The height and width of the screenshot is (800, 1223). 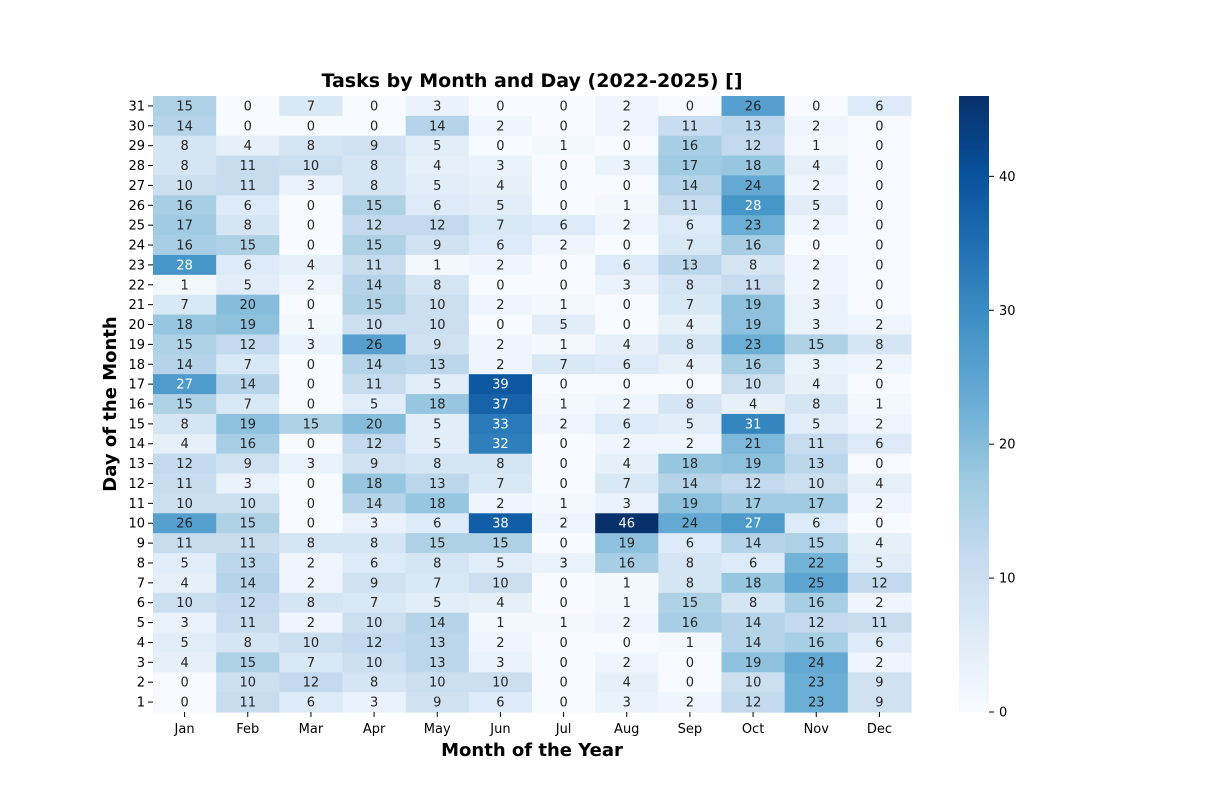 I want to click on y-tick-label: 28, so click(x=136, y=166).